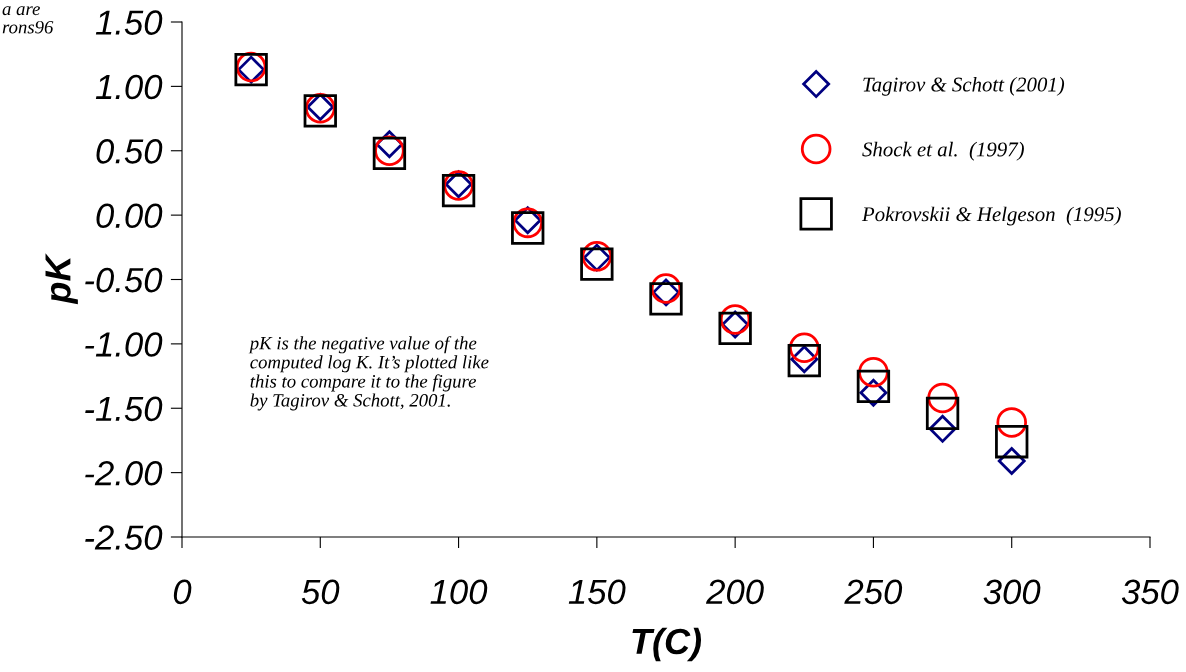 This screenshot has width=1186, height=672. I want to click on x-tick-label: 150, so click(597, 592).